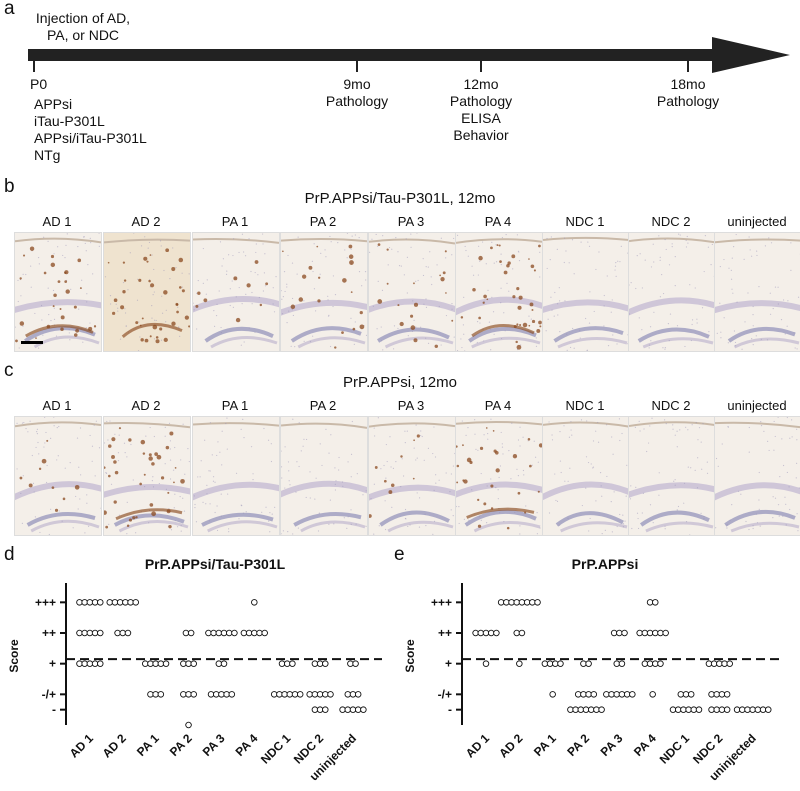 The width and height of the screenshot is (800, 791). Describe the element at coordinates (57, 405) in the screenshot. I see `col-label: AD 1` at that location.